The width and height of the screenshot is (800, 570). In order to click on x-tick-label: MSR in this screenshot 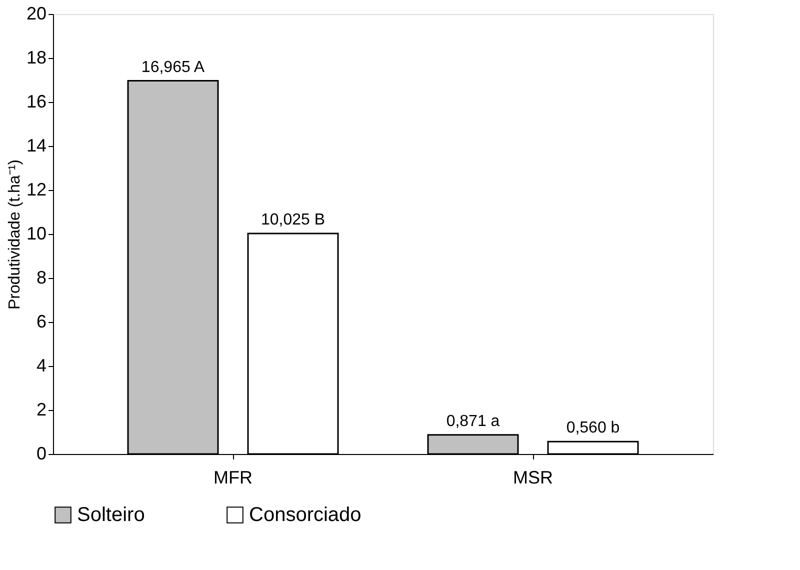, I will do `click(533, 478)`.